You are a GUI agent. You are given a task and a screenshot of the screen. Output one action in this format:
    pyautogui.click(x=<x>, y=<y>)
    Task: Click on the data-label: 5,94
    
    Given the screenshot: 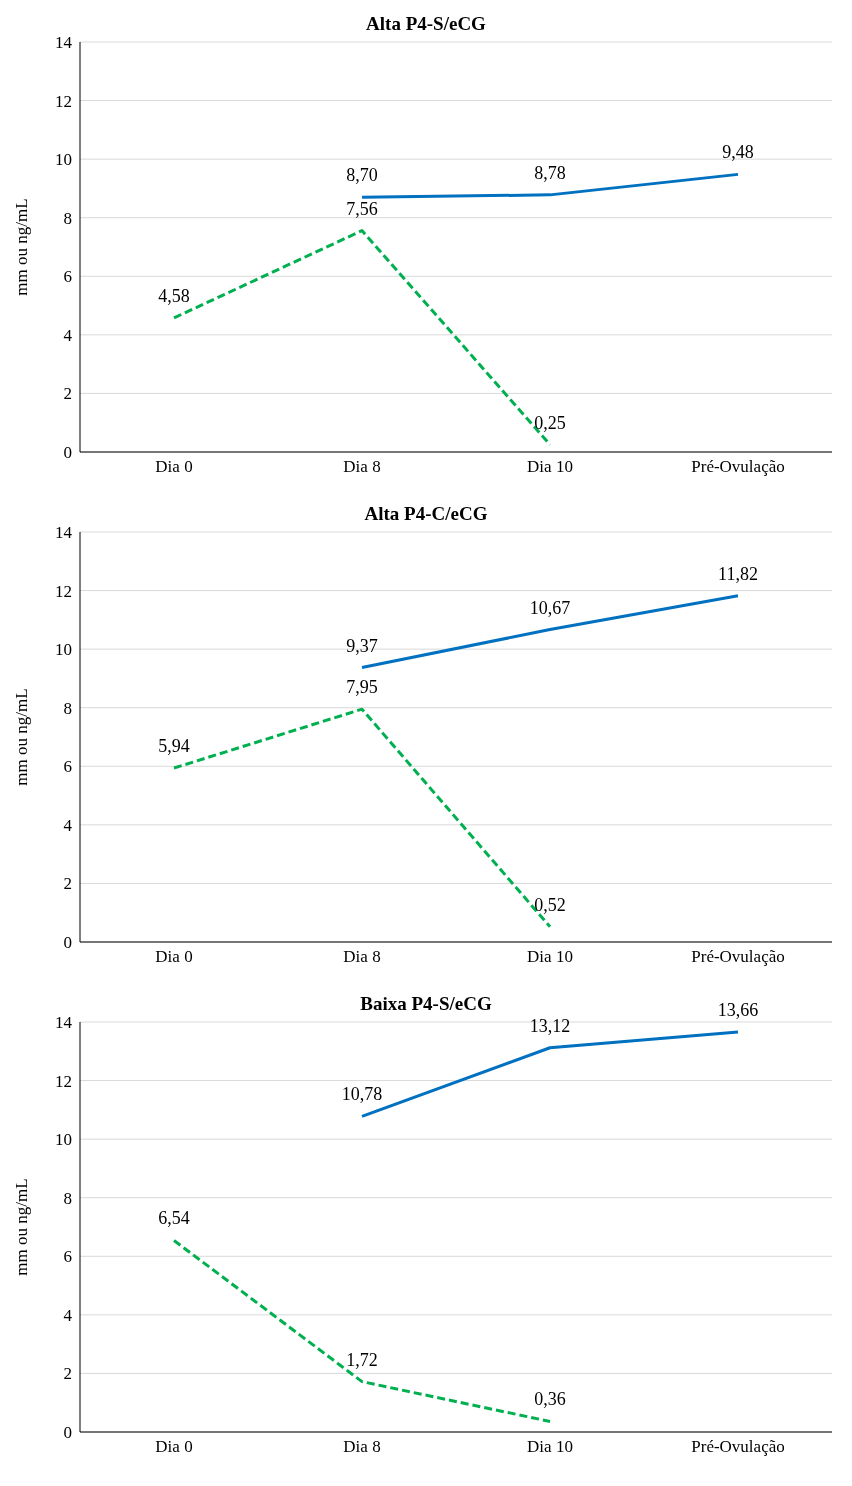 What is the action you would take?
    pyautogui.click(x=174, y=746)
    